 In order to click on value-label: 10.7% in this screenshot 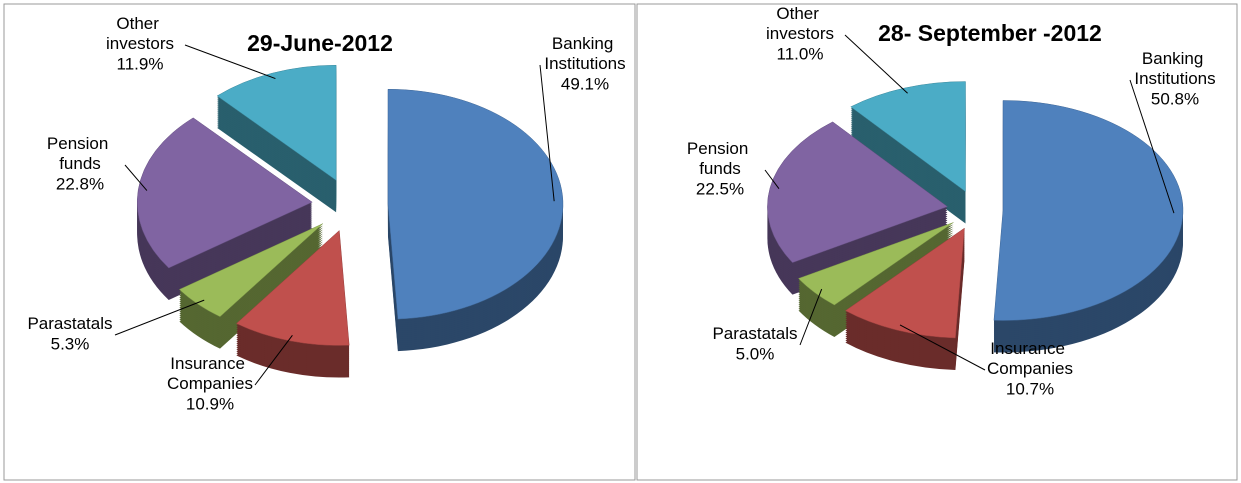, I will do `click(1030, 388)`.